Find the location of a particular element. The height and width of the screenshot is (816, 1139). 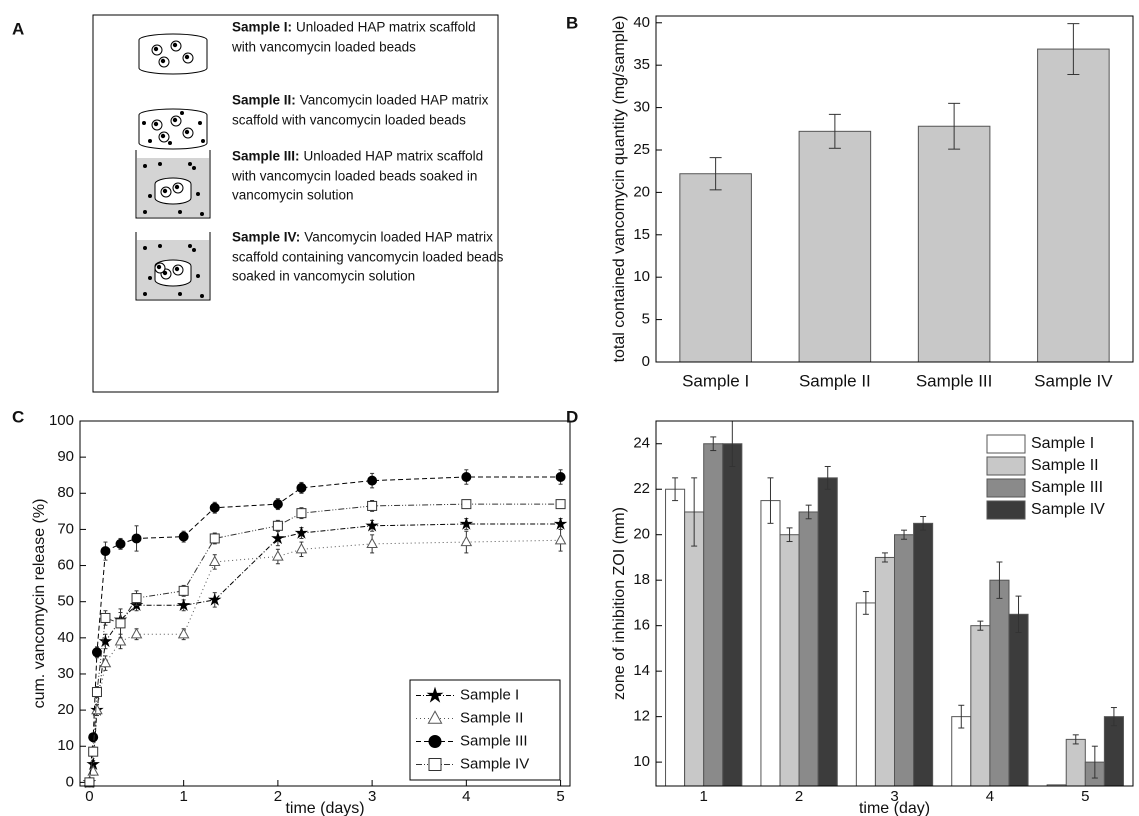

x-tick-label: 4 is located at coordinates (990, 796).